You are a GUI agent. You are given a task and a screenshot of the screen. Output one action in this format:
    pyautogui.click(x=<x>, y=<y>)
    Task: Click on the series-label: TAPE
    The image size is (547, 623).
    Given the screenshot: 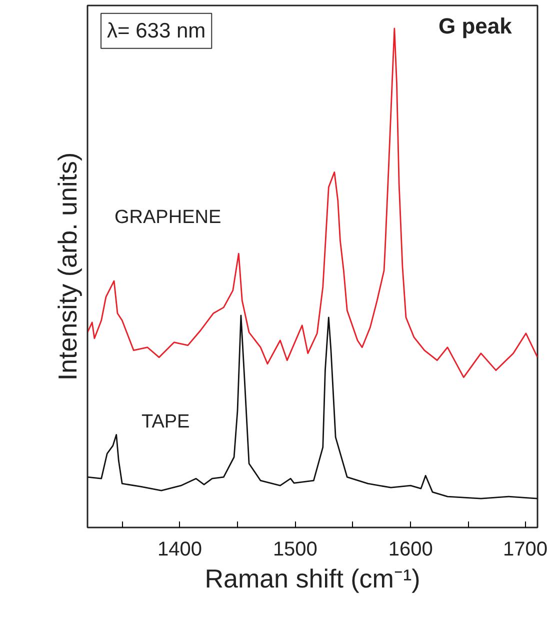 What is the action you would take?
    pyautogui.click(x=166, y=422)
    